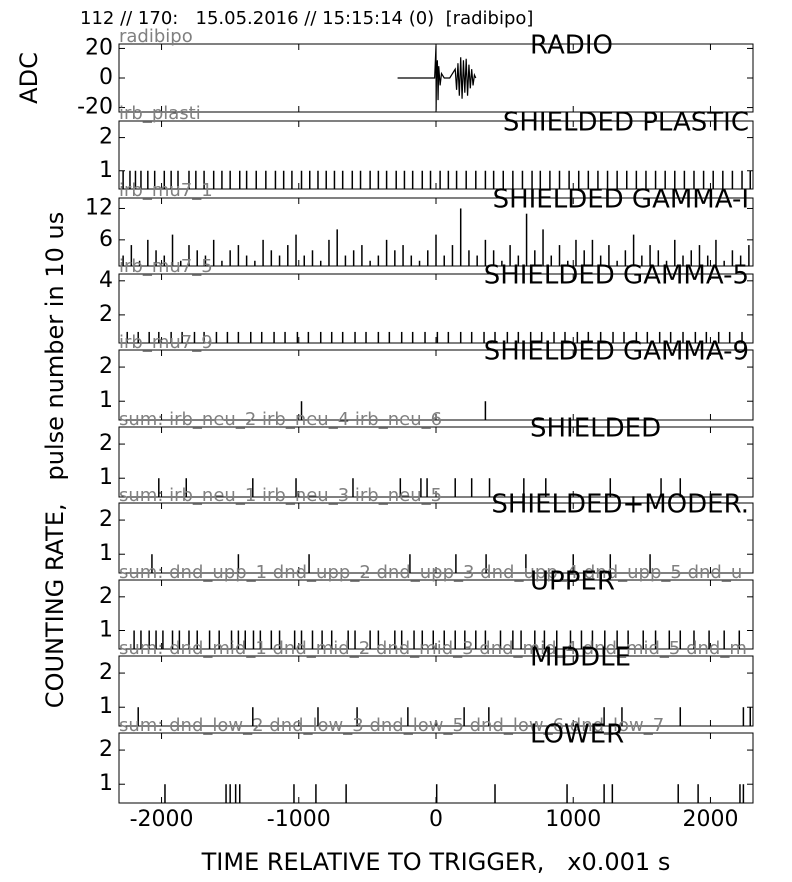 The image size is (792, 882). I want to click on panel-title: RADIO, so click(571, 46).